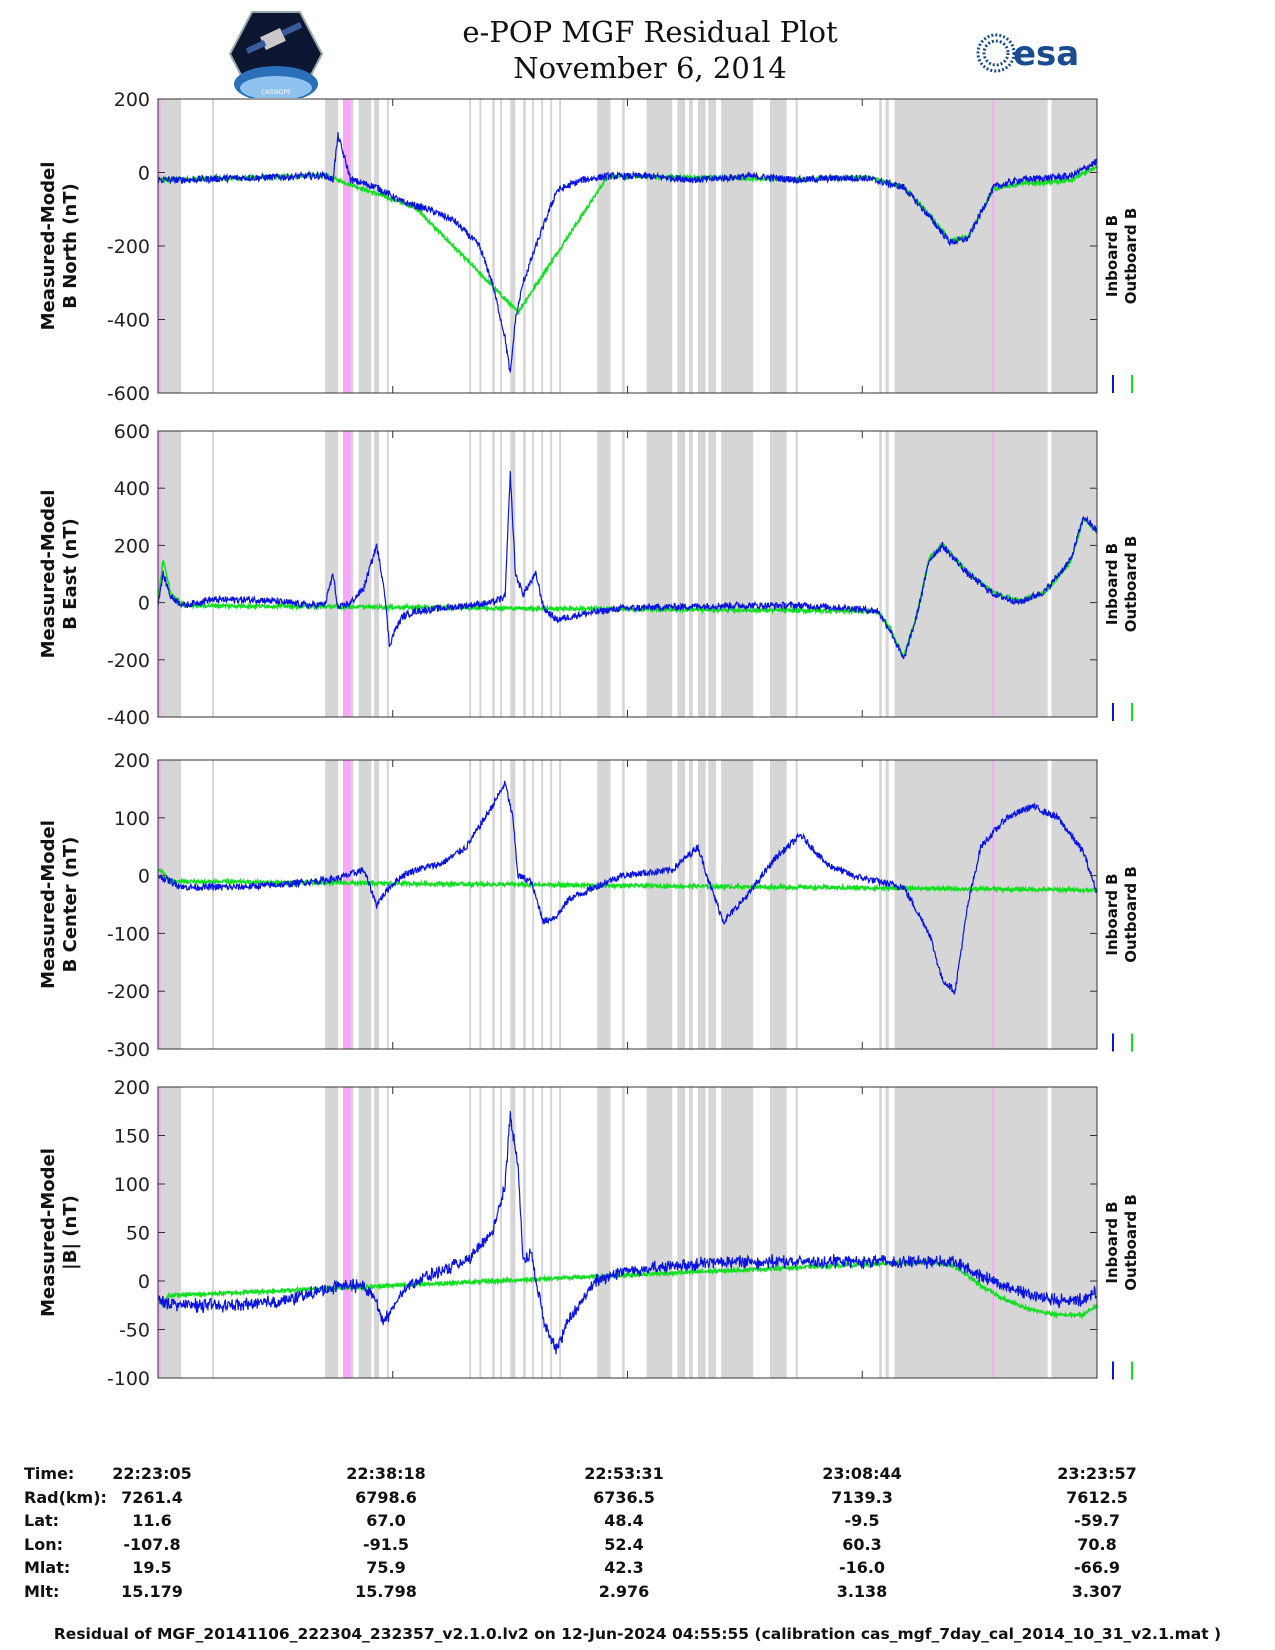 The height and width of the screenshot is (1650, 1275). I want to click on info-value: 52.4, so click(624, 1544).